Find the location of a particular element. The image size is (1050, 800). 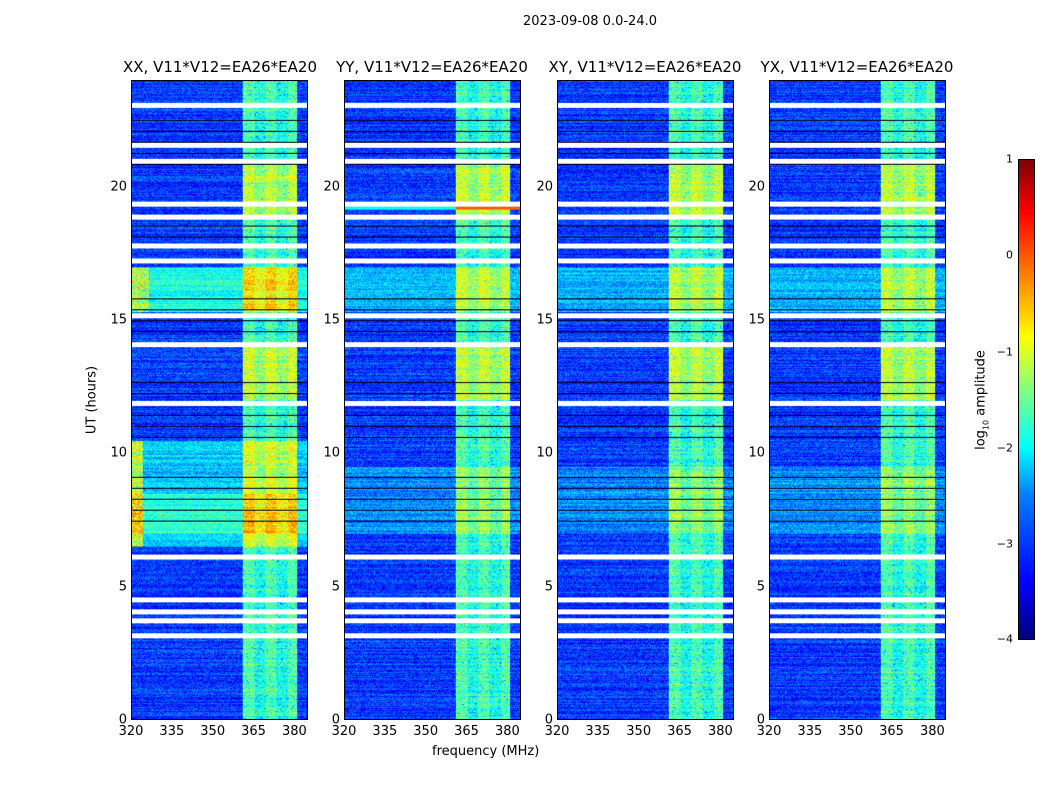

colorbar-label-text: amplitude is located at coordinates (981, 385).